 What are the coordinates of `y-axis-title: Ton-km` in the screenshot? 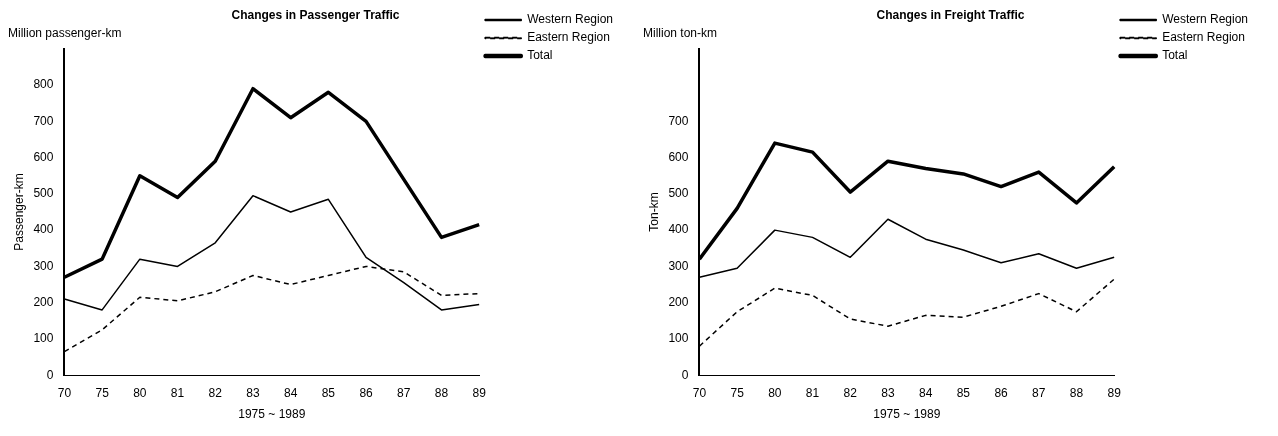 It's located at (653, 212).